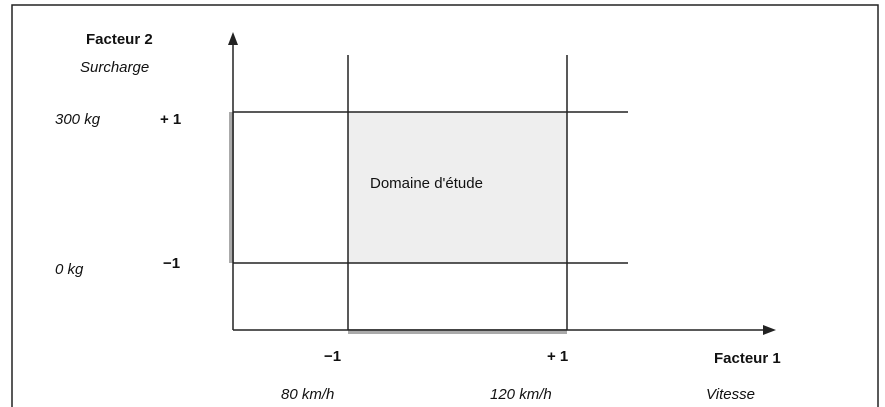 The width and height of the screenshot is (885, 407). I want to click on level-value: 300 kg, so click(78, 119).